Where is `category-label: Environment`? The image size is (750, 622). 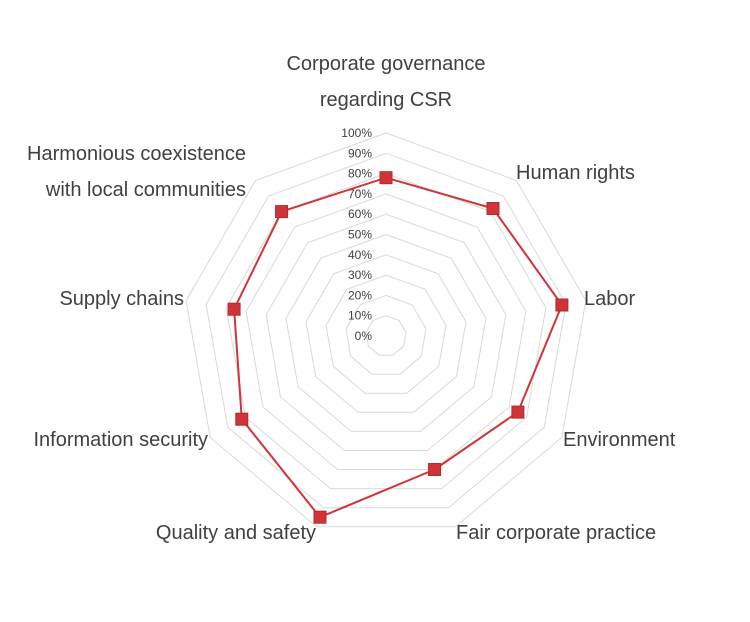 category-label: Environment is located at coordinates (619, 440).